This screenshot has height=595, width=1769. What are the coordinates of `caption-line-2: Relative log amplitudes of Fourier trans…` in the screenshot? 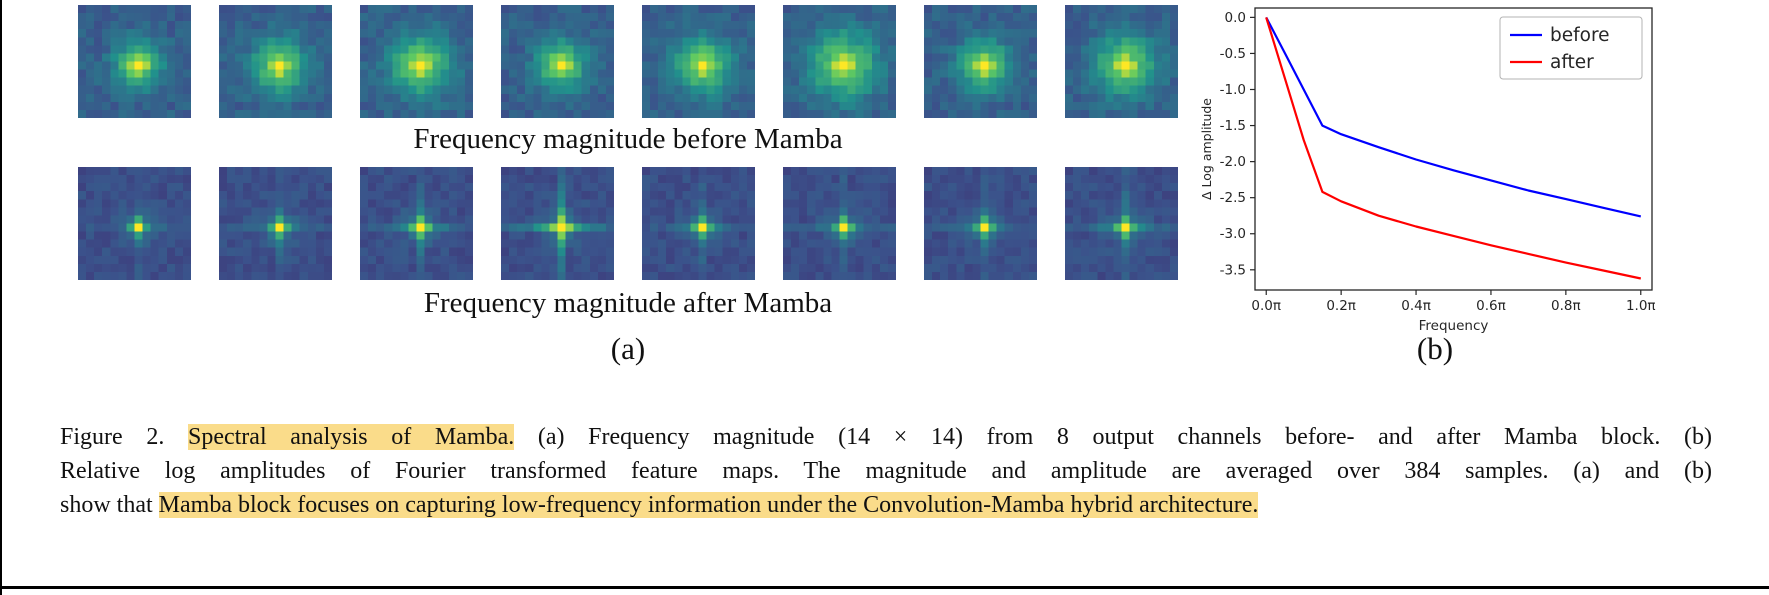 It's located at (886, 471).